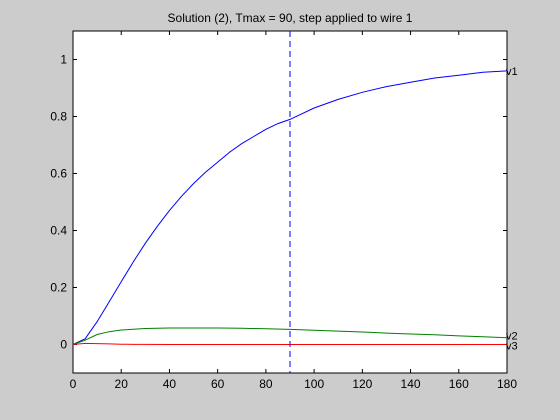 This screenshot has width=560, height=420. Describe the element at coordinates (362, 384) in the screenshot. I see `x-tick-label: 120` at that location.